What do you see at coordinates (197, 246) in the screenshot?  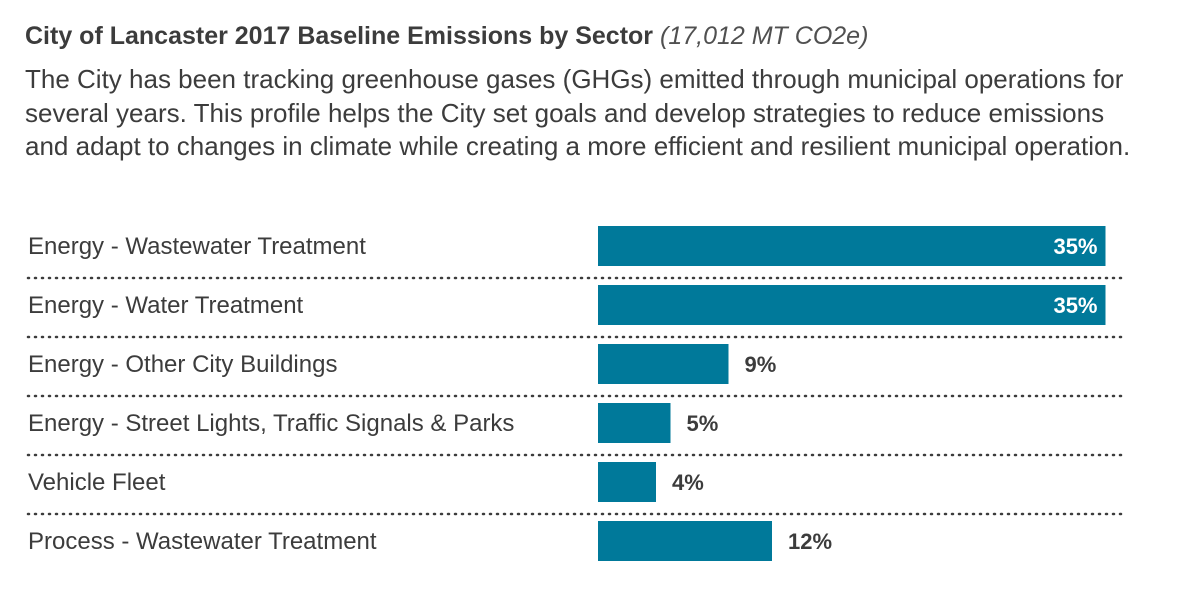 I see `category-label: Energy - Wastewater Treatment` at bounding box center [197, 246].